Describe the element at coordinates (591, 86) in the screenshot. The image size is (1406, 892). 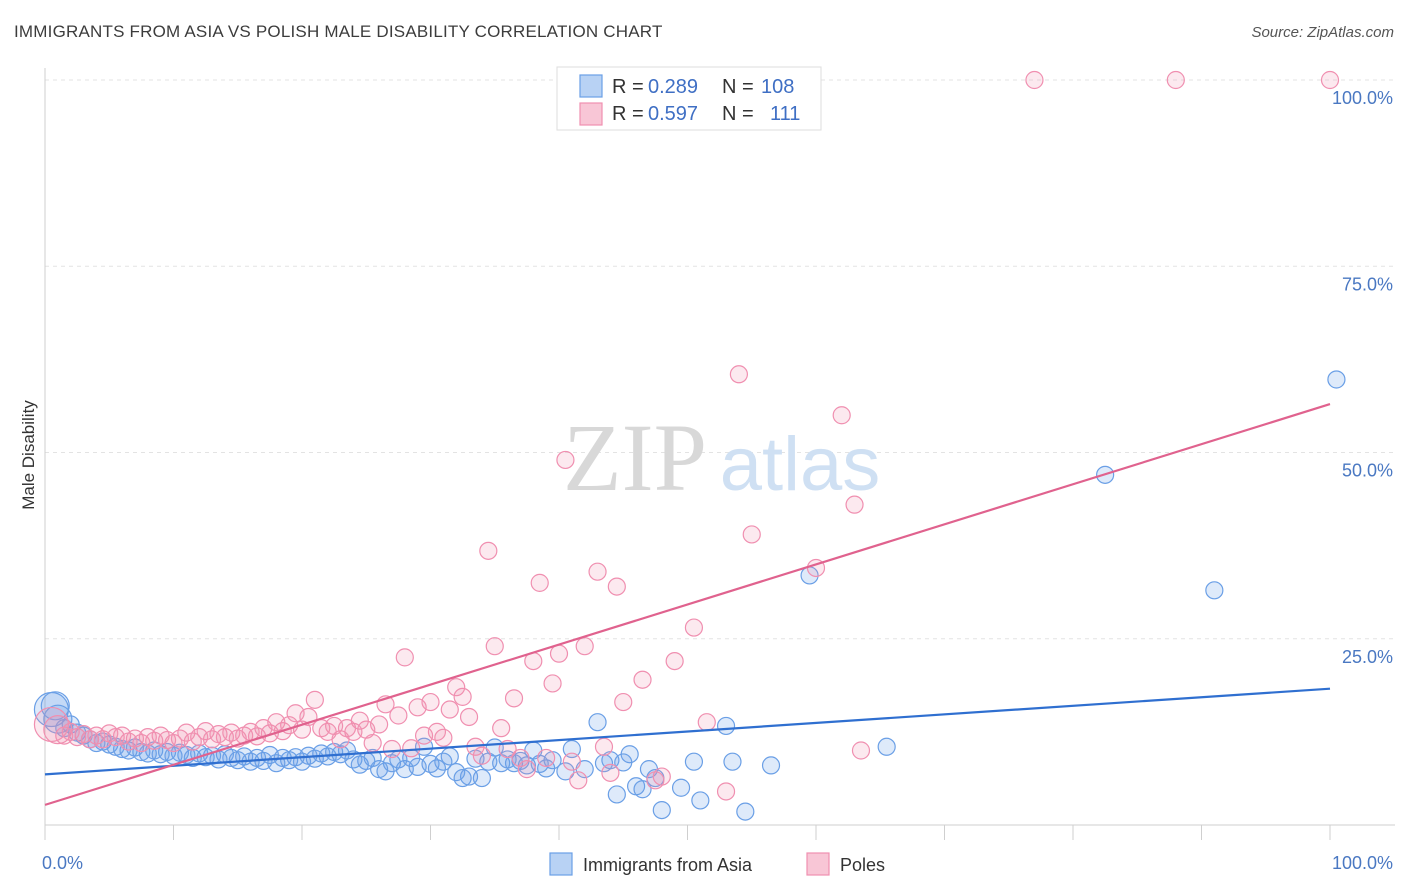
I see `legend-swatch-asia` at that location.